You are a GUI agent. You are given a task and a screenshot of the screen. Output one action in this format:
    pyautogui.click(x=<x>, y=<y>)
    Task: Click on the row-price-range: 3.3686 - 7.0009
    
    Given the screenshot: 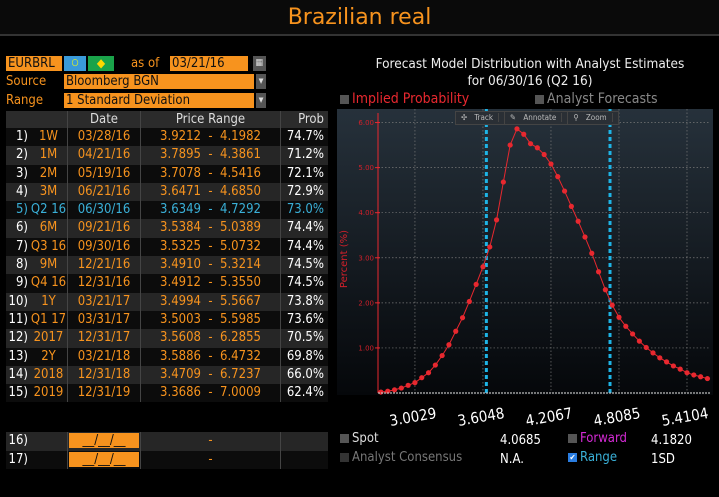 What is the action you would take?
    pyautogui.click(x=211, y=393)
    